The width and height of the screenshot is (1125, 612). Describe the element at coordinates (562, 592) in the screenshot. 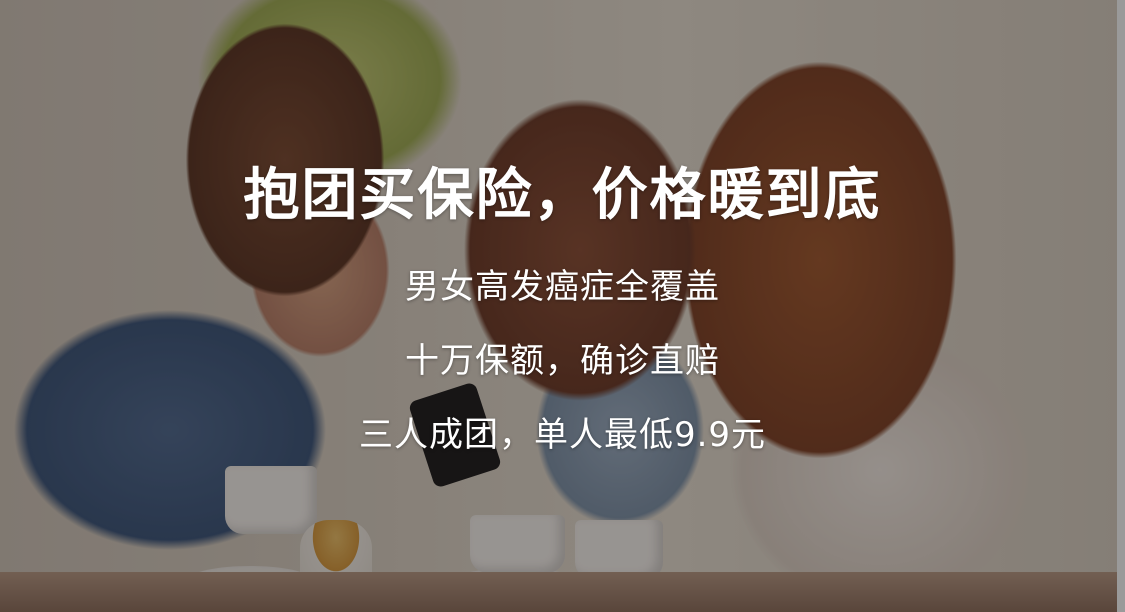

I see `cafe-table` at that location.